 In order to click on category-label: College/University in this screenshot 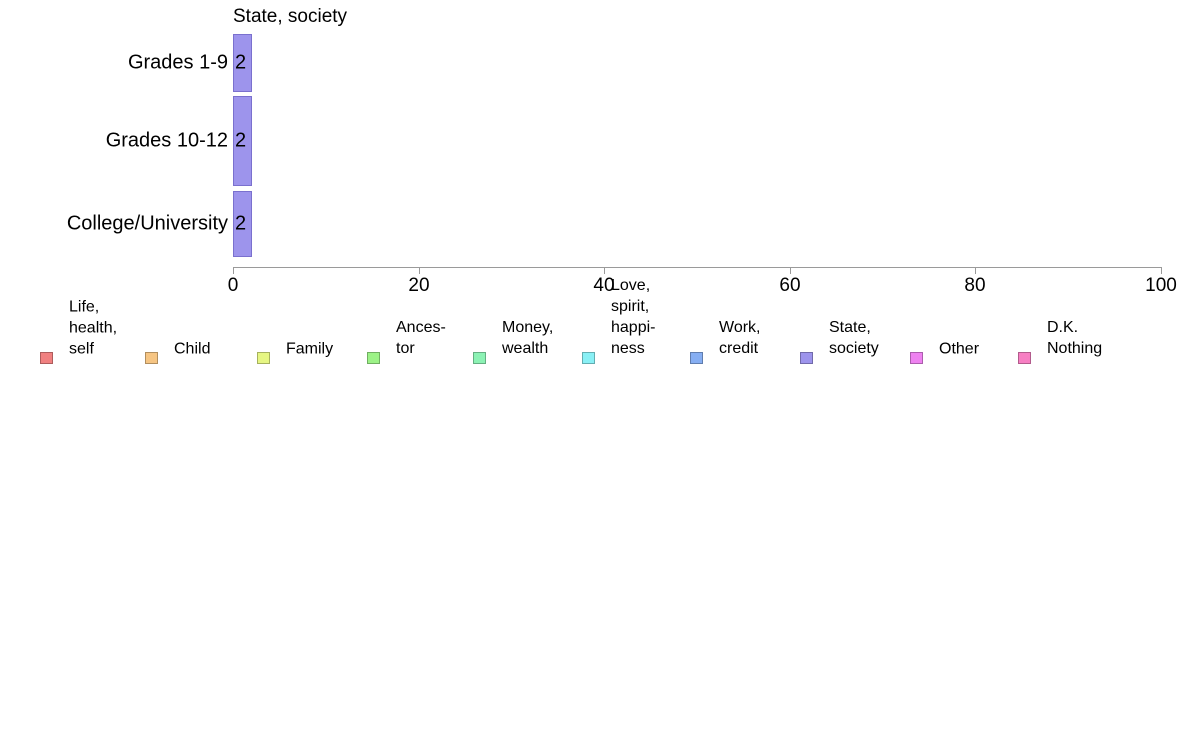, I will do `click(147, 223)`.